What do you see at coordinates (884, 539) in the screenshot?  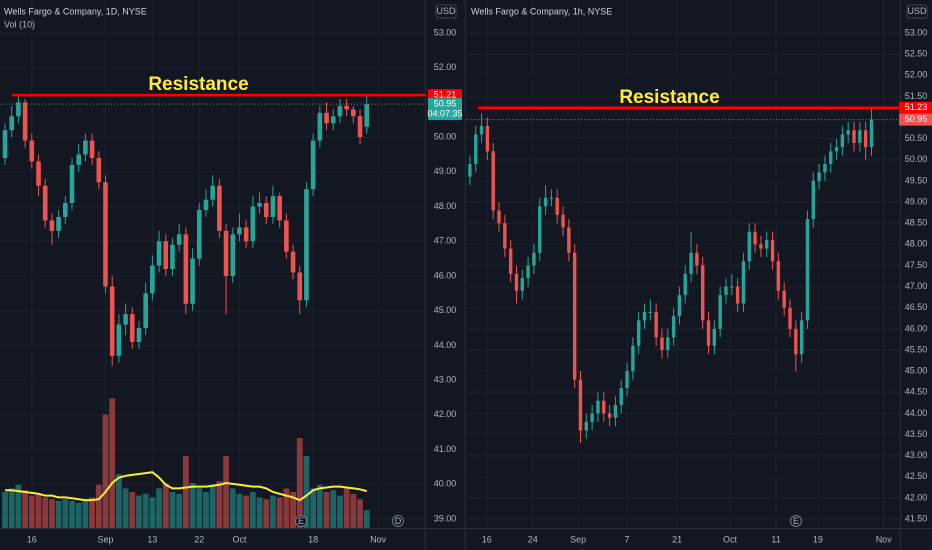 I see `x-tick-label: Nov` at bounding box center [884, 539].